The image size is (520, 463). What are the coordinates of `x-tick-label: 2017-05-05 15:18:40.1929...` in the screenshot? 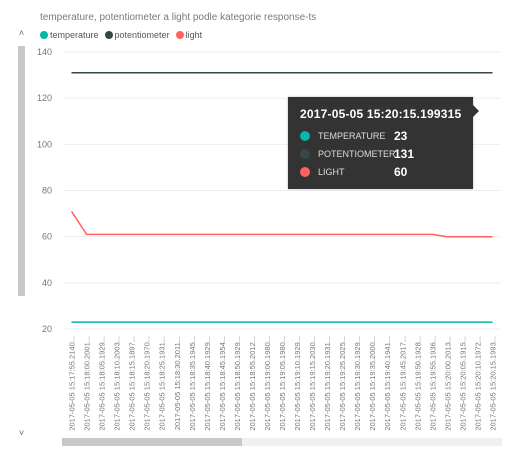 It's located at (207, 383).